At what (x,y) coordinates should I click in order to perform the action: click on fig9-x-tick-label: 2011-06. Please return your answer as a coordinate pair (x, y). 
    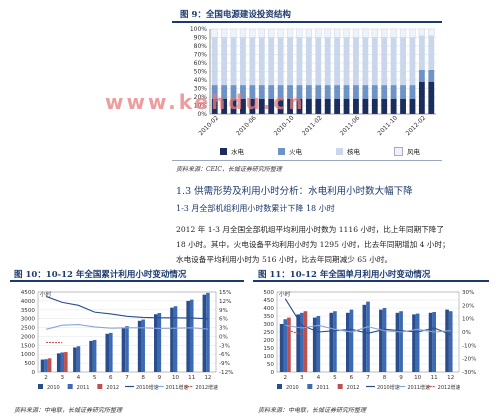
    Looking at the image, I should click on (350, 125).